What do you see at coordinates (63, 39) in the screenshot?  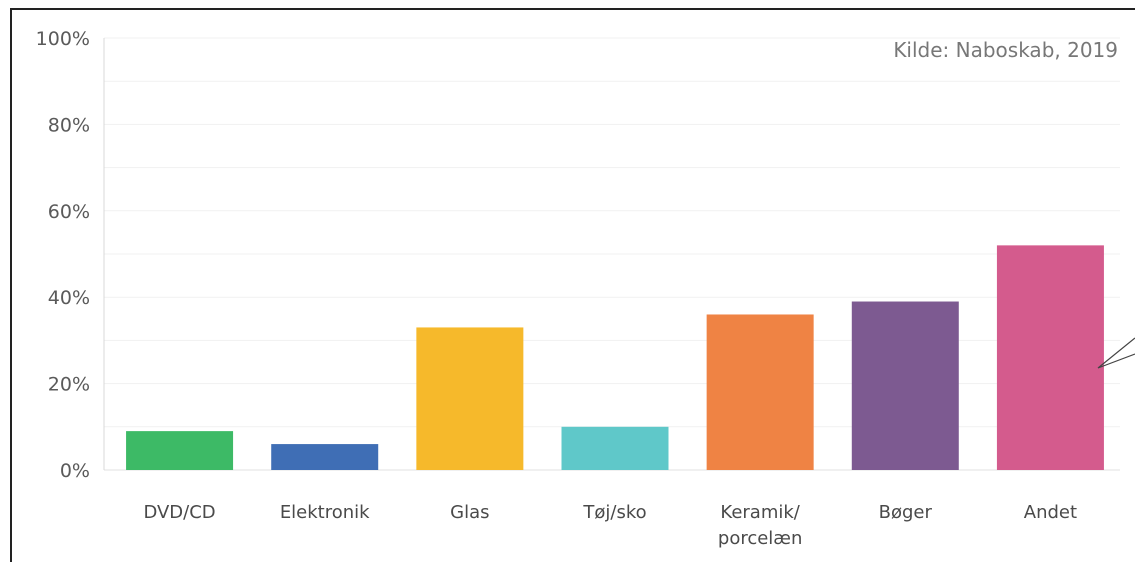 I see `y-tick-label: 100%` at bounding box center [63, 39].